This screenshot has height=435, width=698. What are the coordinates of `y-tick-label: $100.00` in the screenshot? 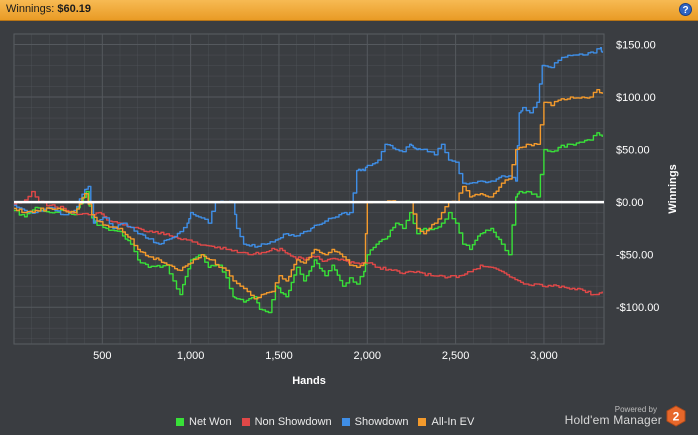 It's located at (636, 98).